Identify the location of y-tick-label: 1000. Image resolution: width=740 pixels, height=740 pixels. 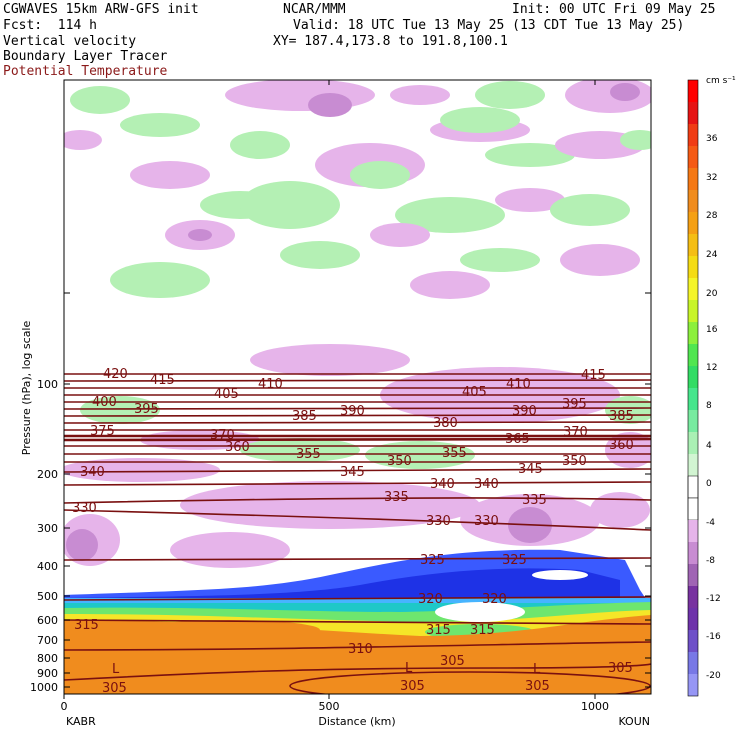
(44, 687).